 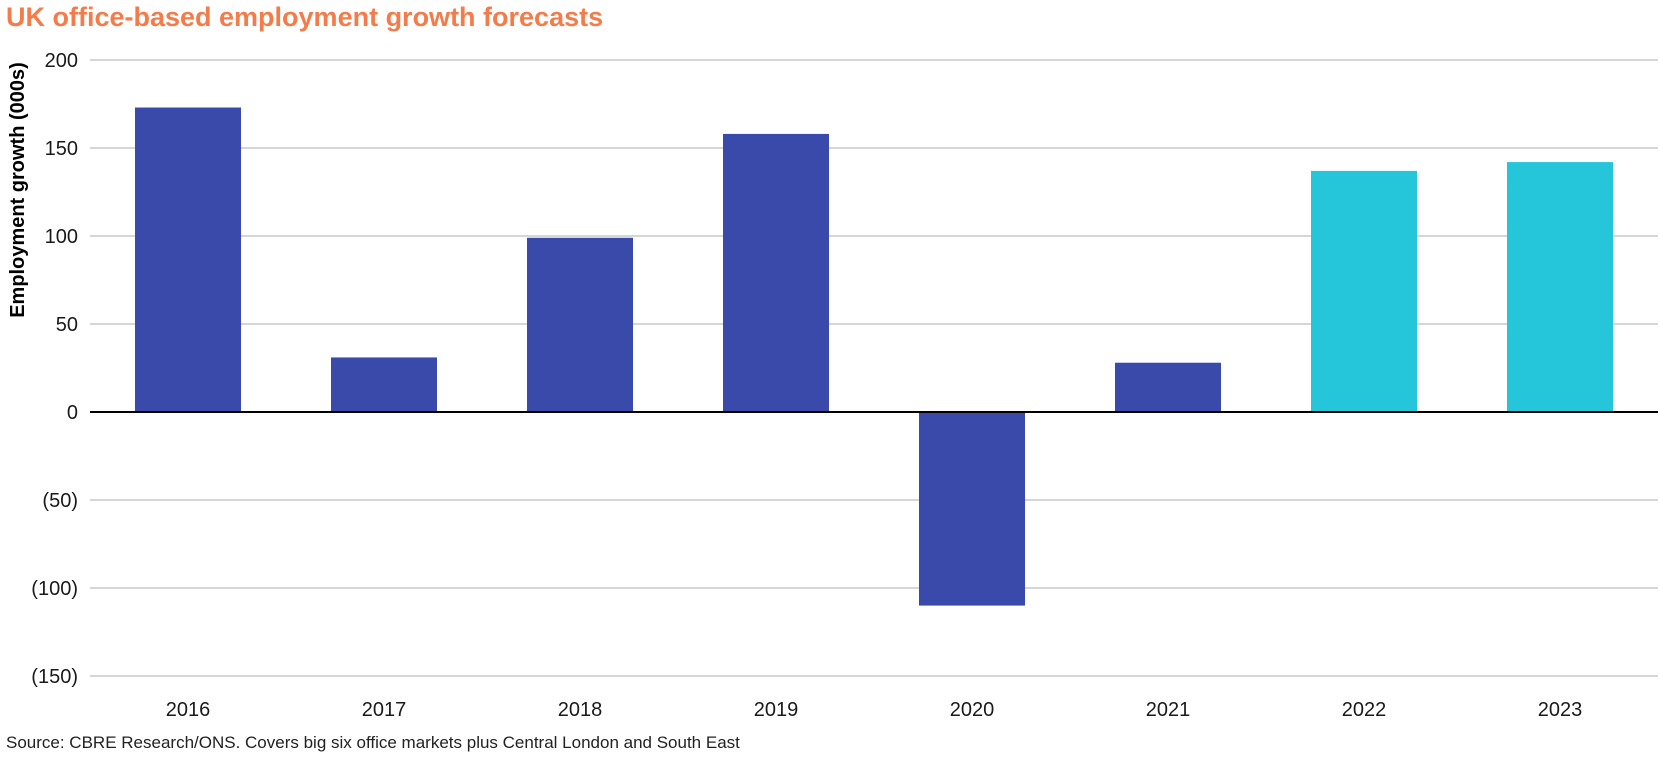 I want to click on bar-2022, so click(x=1364, y=291).